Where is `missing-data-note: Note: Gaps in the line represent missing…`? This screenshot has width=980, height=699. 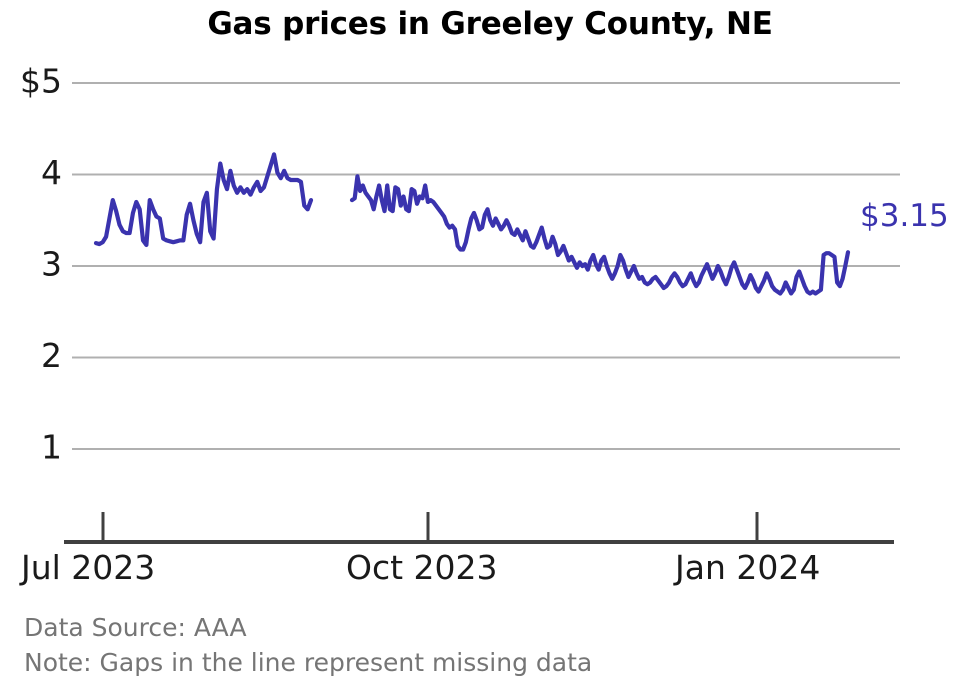 missing-data-note: Note: Gaps in the line represent missing… is located at coordinates (308, 662).